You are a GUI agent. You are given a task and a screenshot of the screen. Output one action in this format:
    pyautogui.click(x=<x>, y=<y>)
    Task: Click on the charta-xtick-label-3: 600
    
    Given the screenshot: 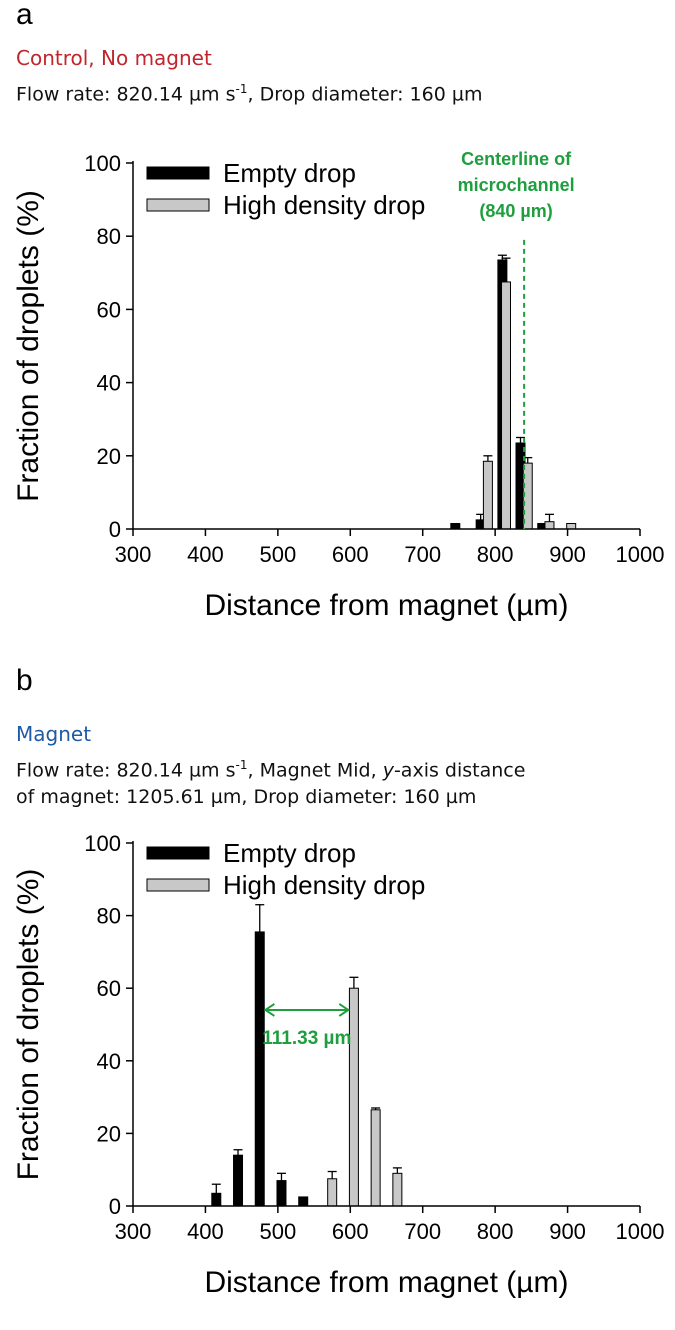 What is the action you would take?
    pyautogui.click(x=350, y=554)
    